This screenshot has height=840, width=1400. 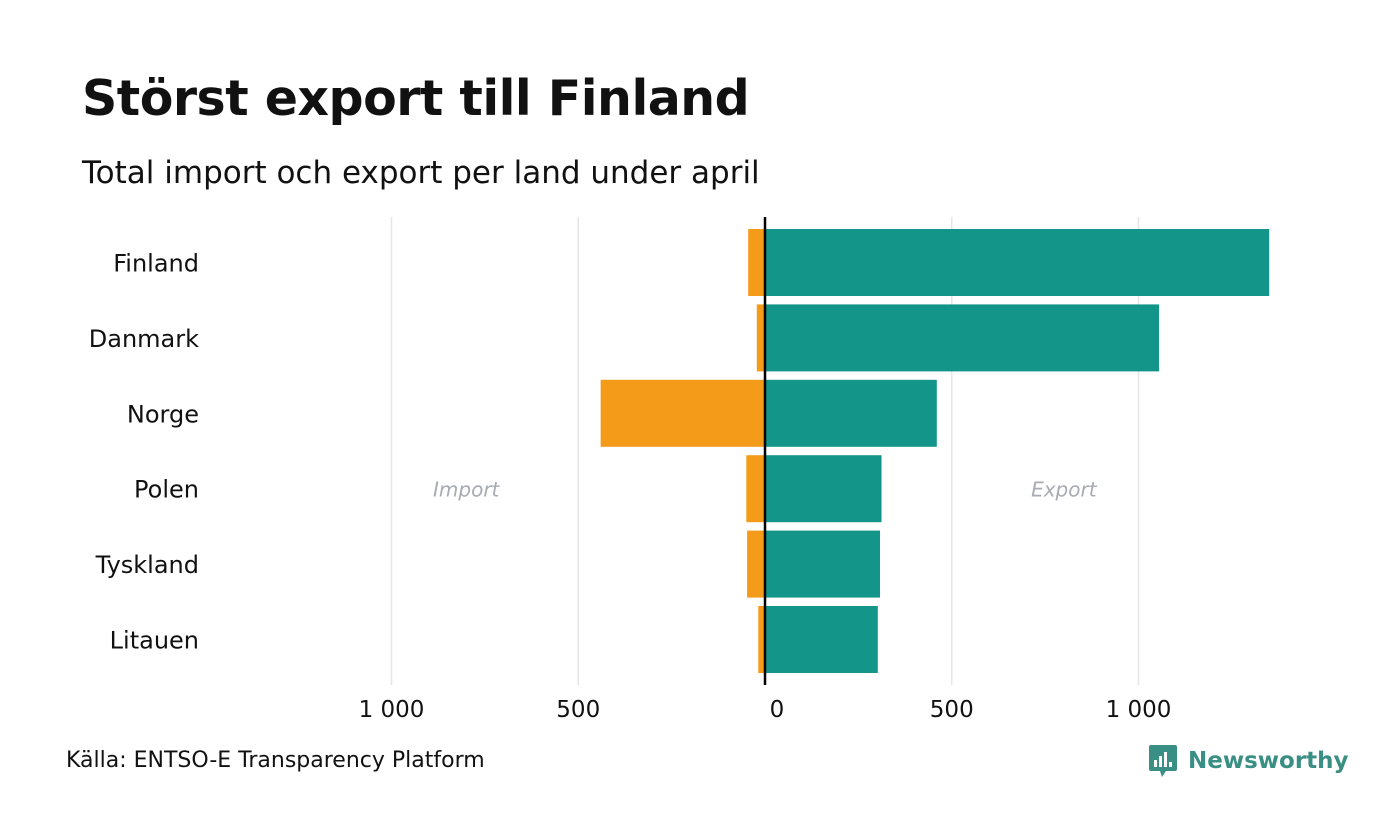 What do you see at coordinates (154, 641) in the screenshot?
I see `category-label: Litauen` at bounding box center [154, 641].